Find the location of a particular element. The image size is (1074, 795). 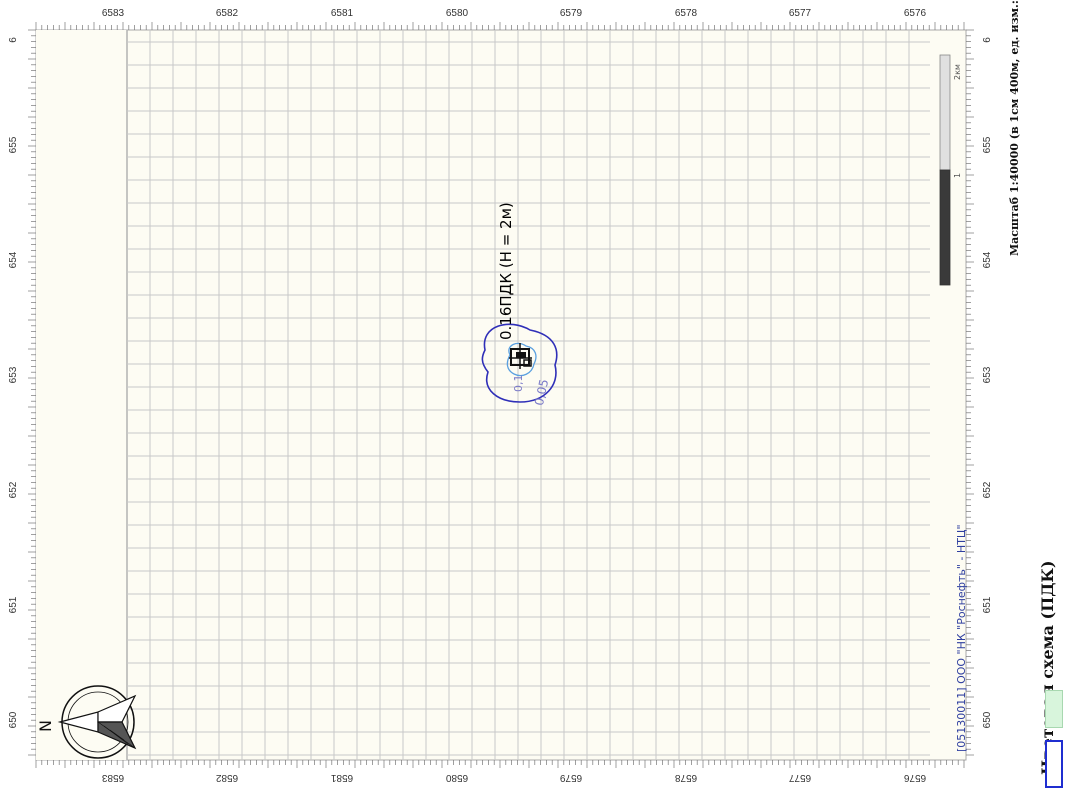

bottom-x-tick-label: 6579 is located at coordinates (570, 777).